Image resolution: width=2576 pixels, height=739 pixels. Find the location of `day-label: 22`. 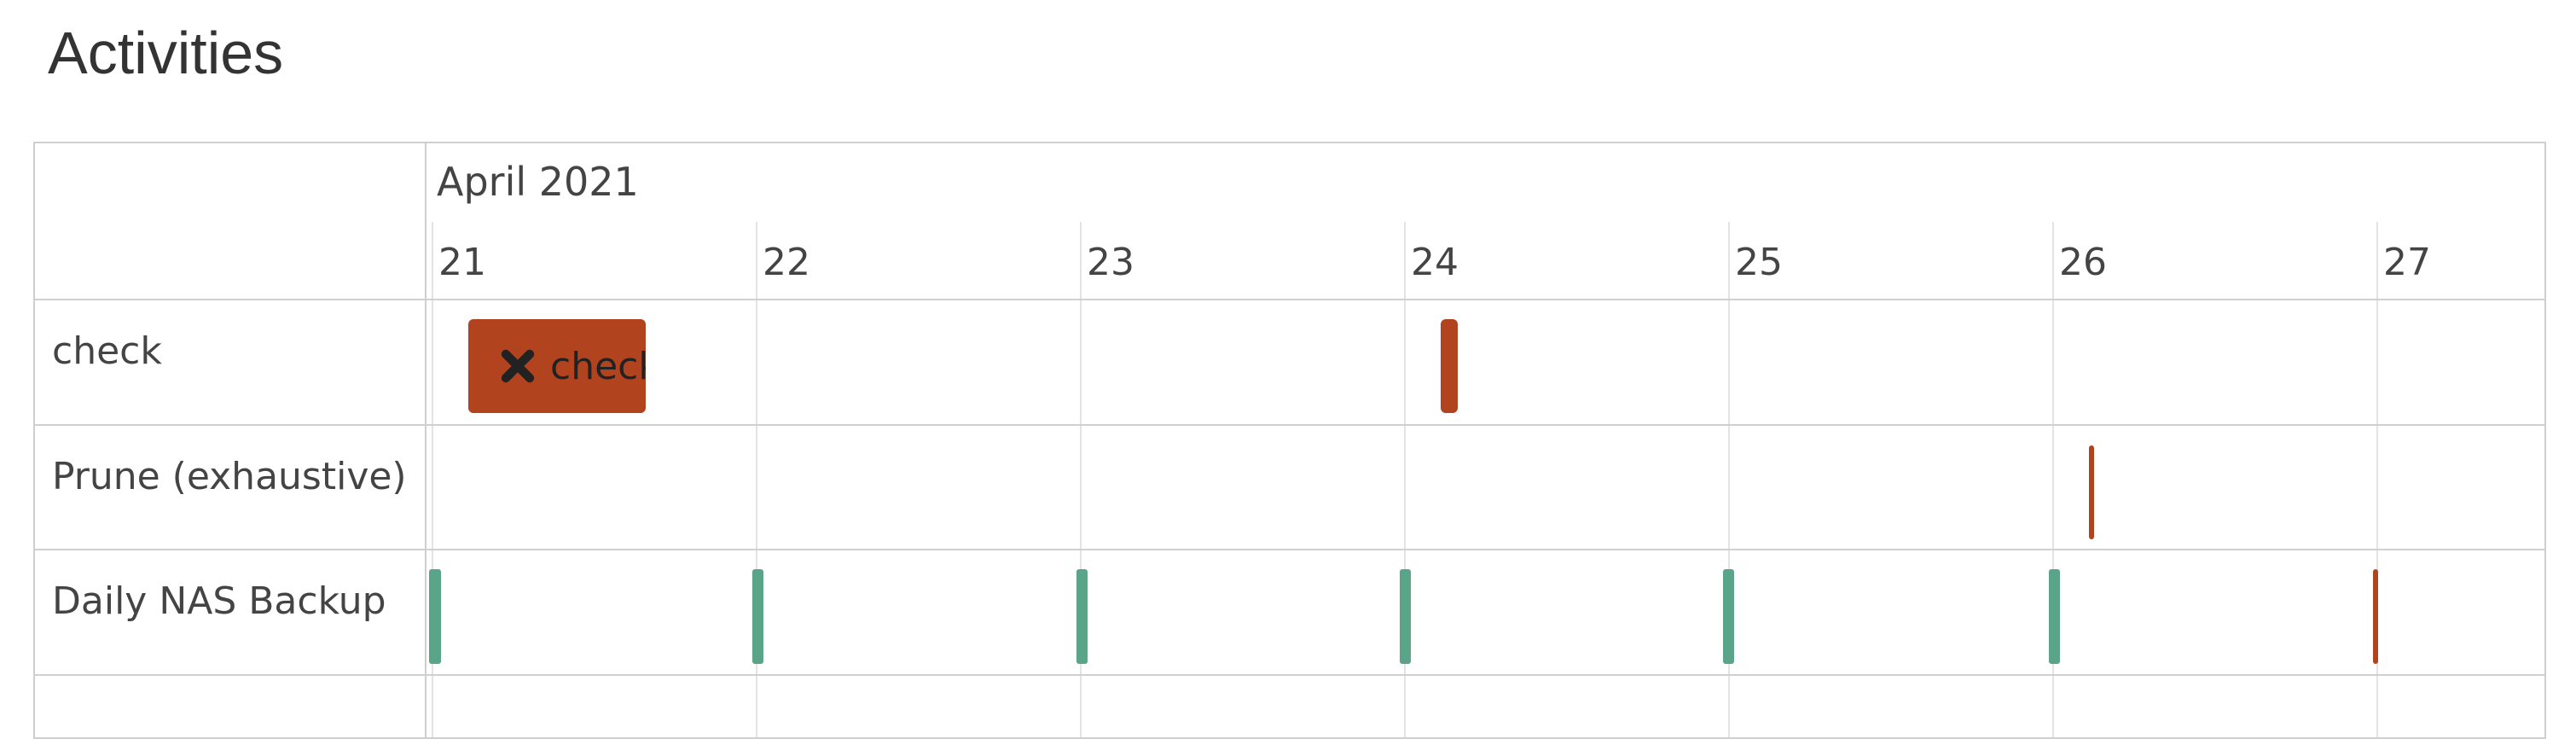

day-label: 22 is located at coordinates (786, 262).